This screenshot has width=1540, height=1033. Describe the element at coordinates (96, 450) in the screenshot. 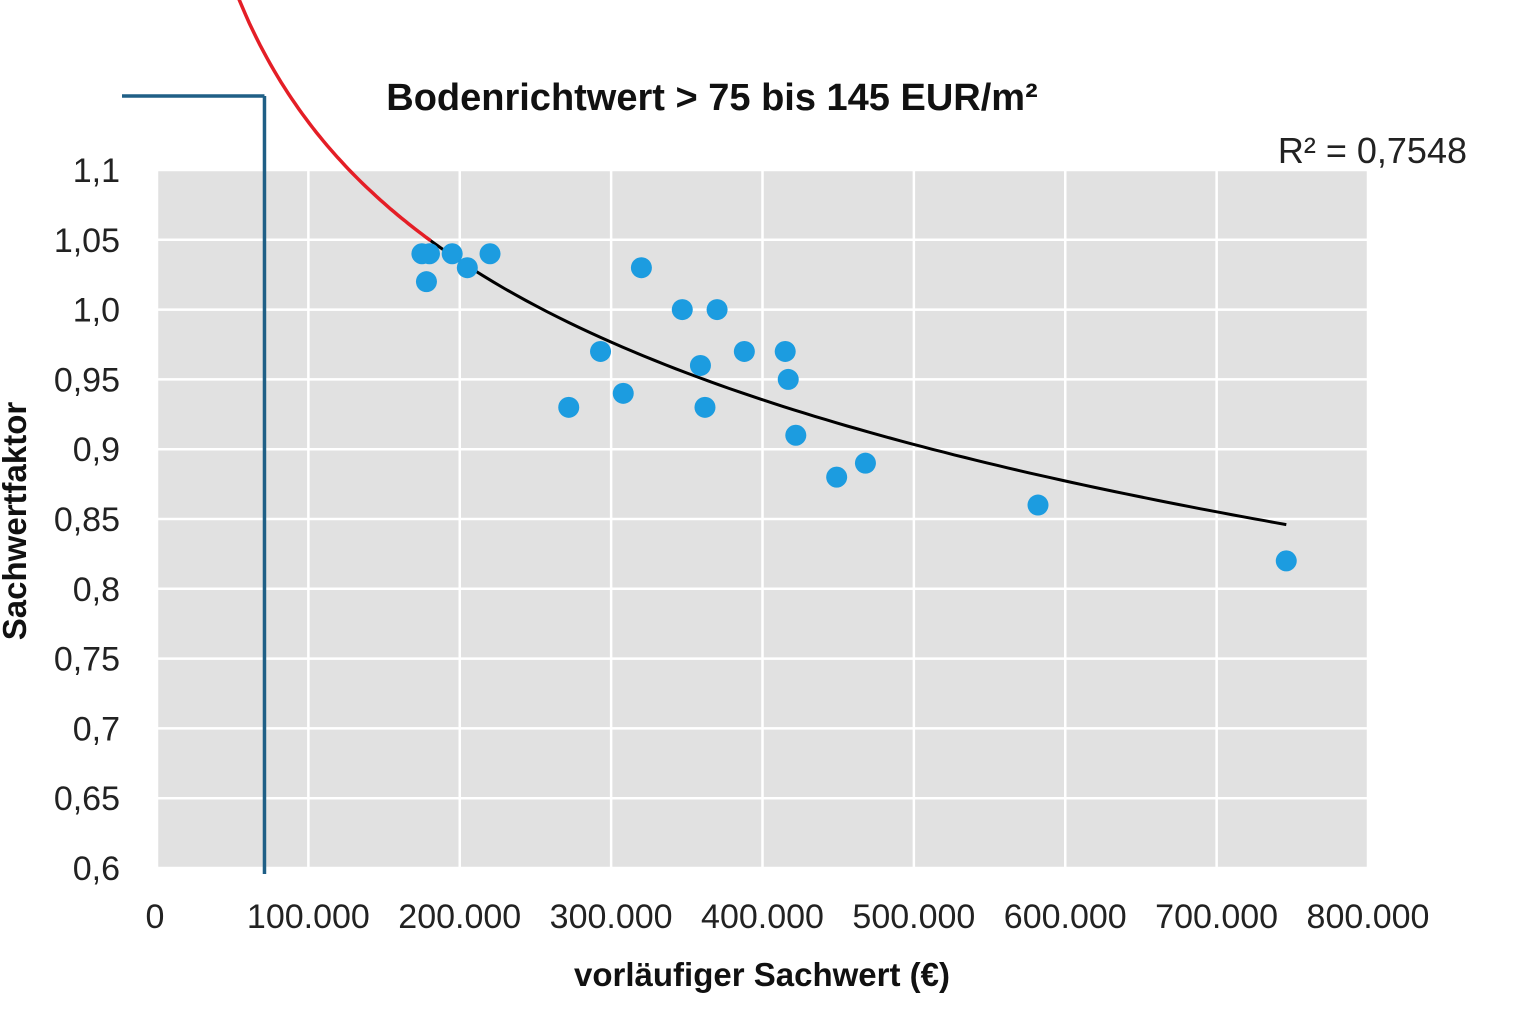

I see `y-tick-label: 0,9` at that location.